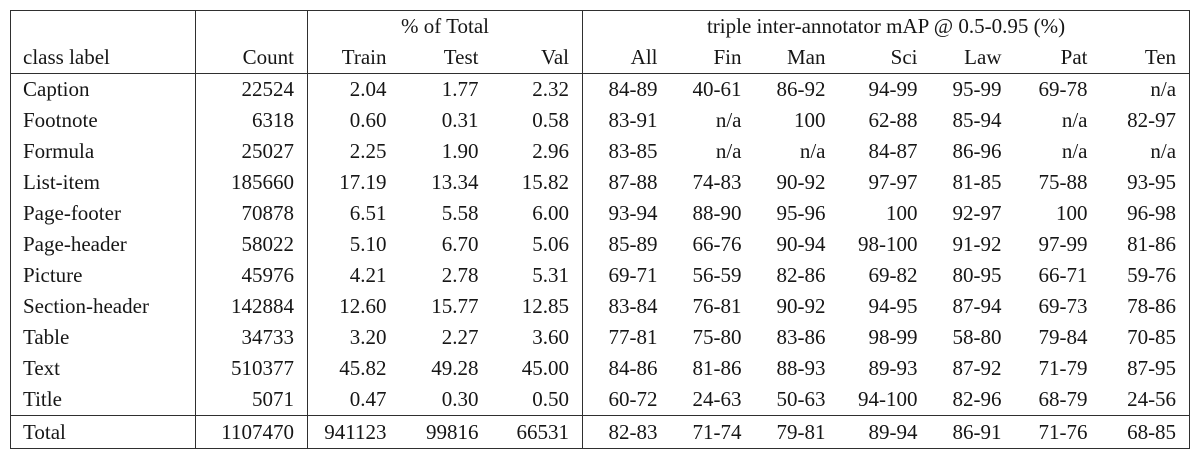 This screenshot has width=1200, height=466. What do you see at coordinates (103, 275) in the screenshot?
I see `row-label-cell: Picture` at bounding box center [103, 275].